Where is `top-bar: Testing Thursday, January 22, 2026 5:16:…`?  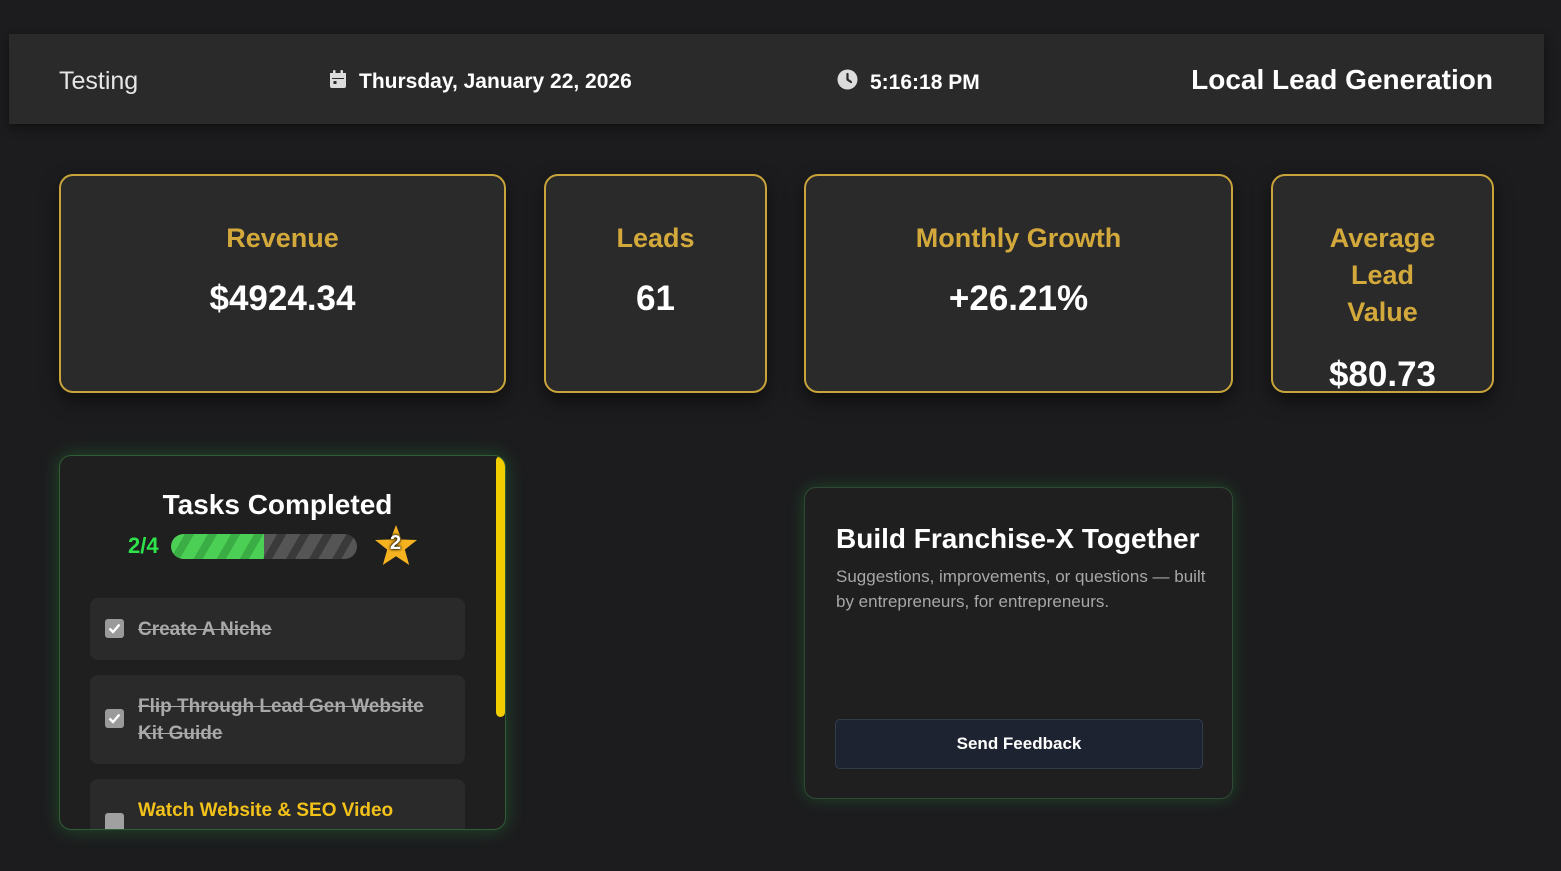 top-bar: Testing Thursday, January 22, 2026 5:16:… is located at coordinates (776, 79).